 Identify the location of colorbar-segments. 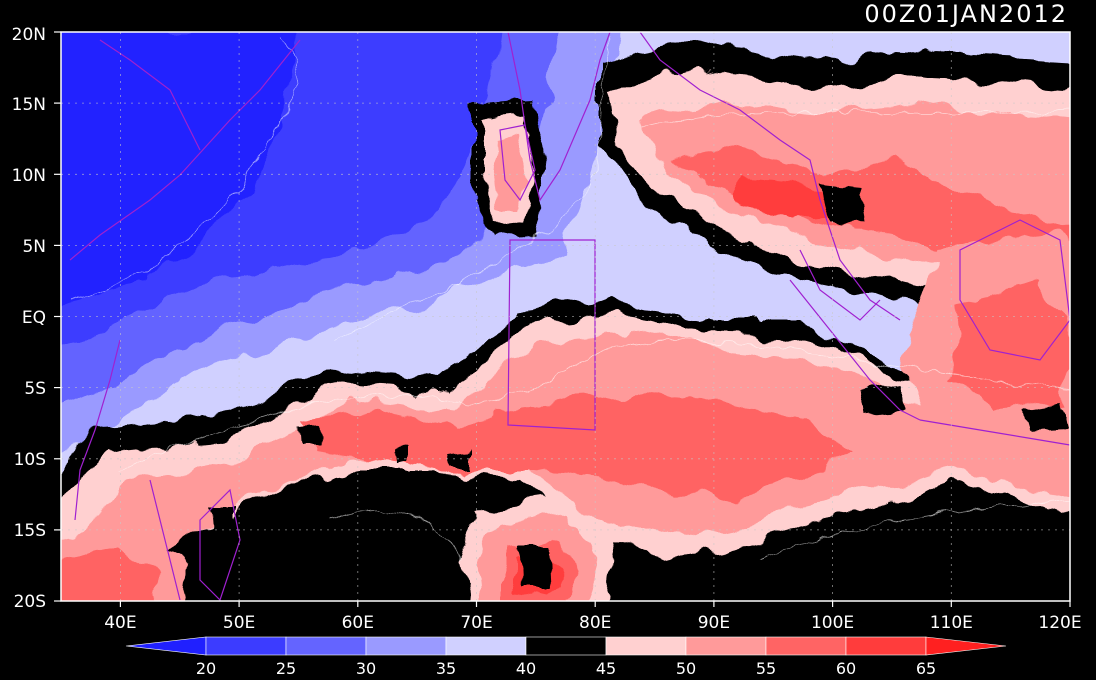
(566, 646).